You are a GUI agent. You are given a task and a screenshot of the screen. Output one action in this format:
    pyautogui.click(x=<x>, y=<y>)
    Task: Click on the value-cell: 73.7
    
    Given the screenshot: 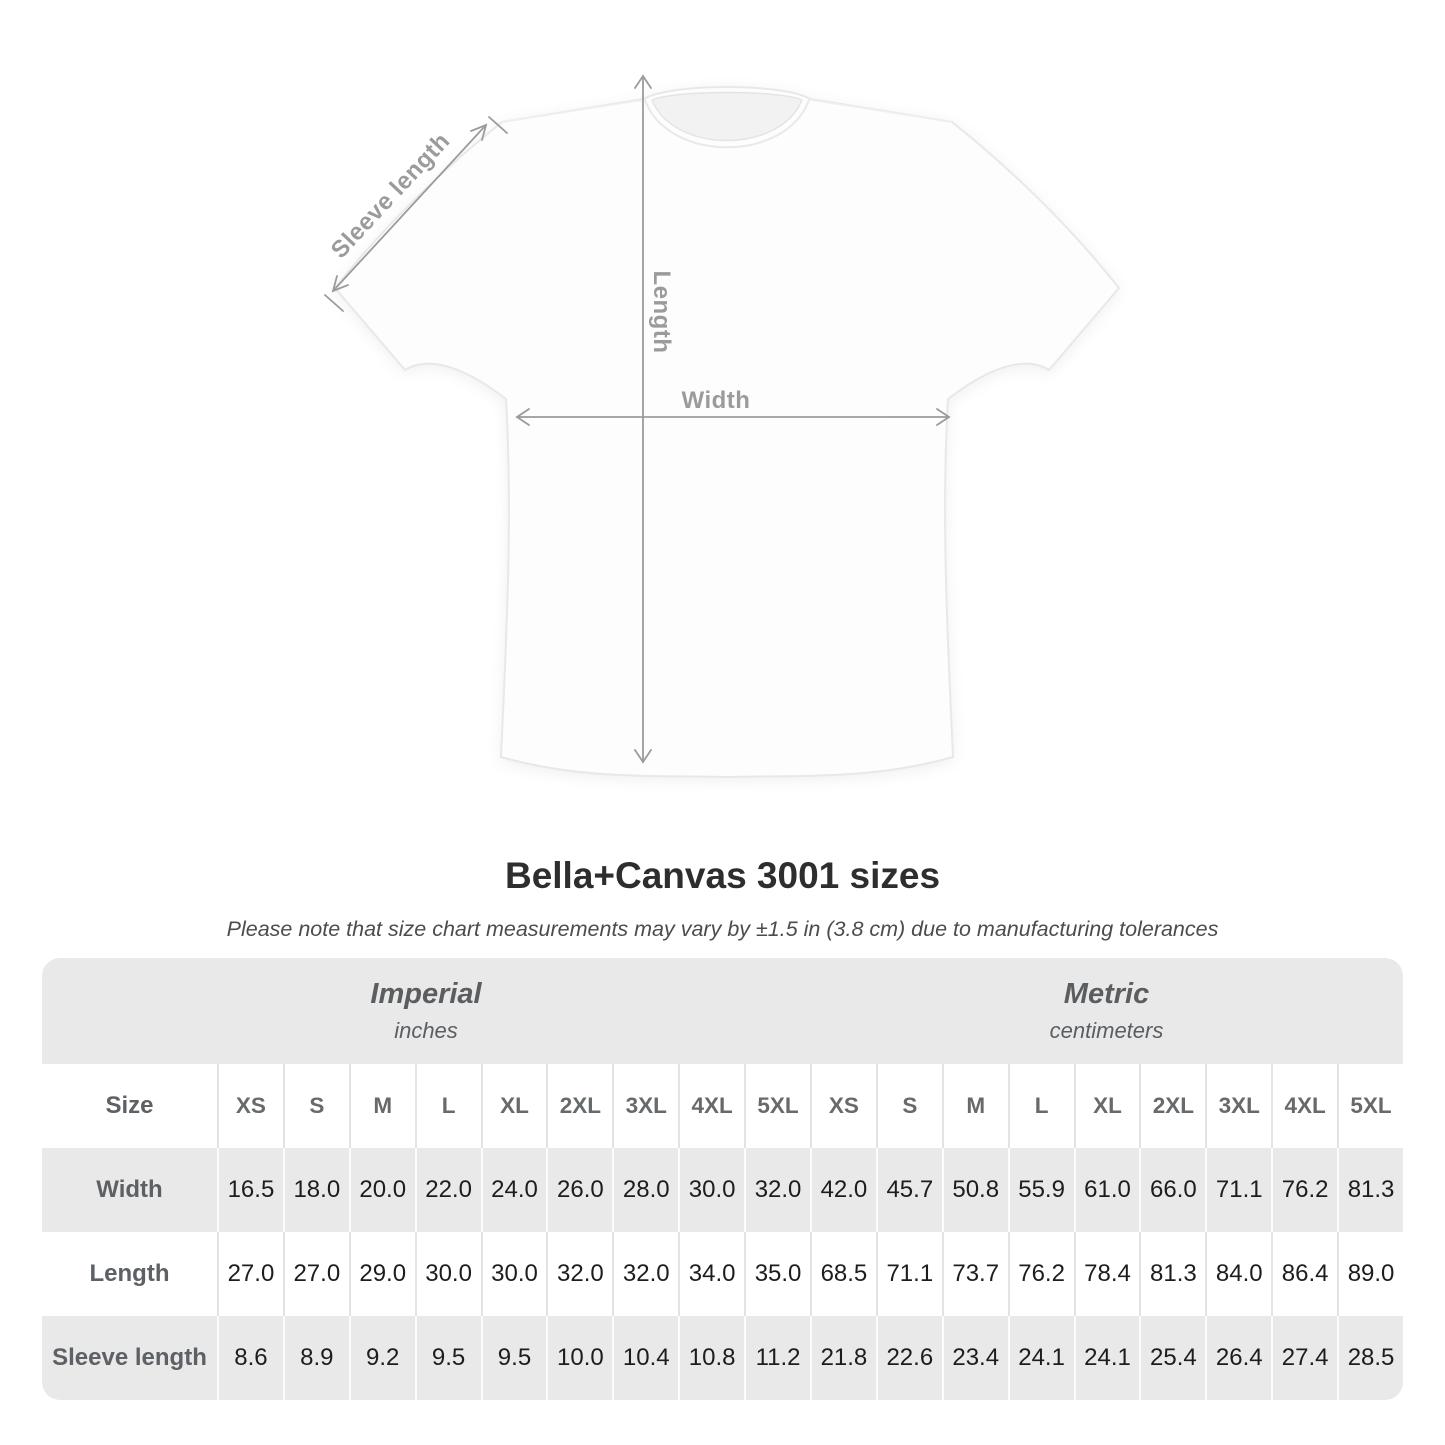 What is the action you would take?
    pyautogui.click(x=974, y=1274)
    